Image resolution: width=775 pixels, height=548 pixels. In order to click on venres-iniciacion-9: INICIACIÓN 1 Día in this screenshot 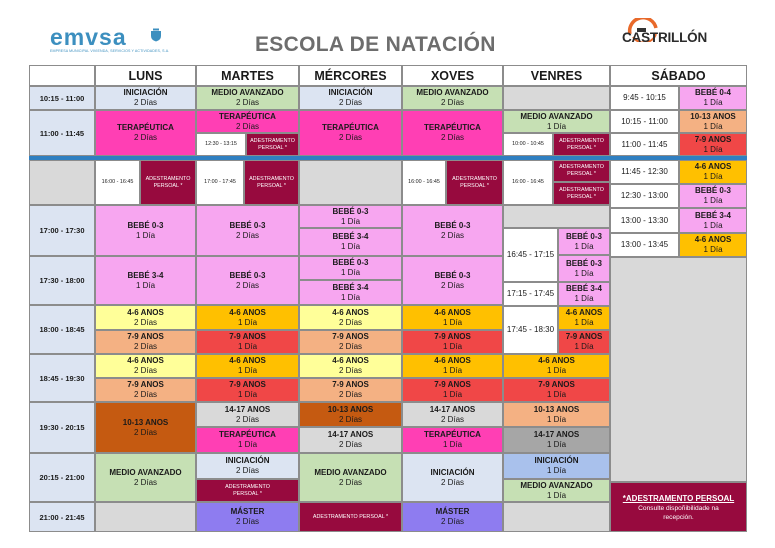, I will do `click(556, 466)`.